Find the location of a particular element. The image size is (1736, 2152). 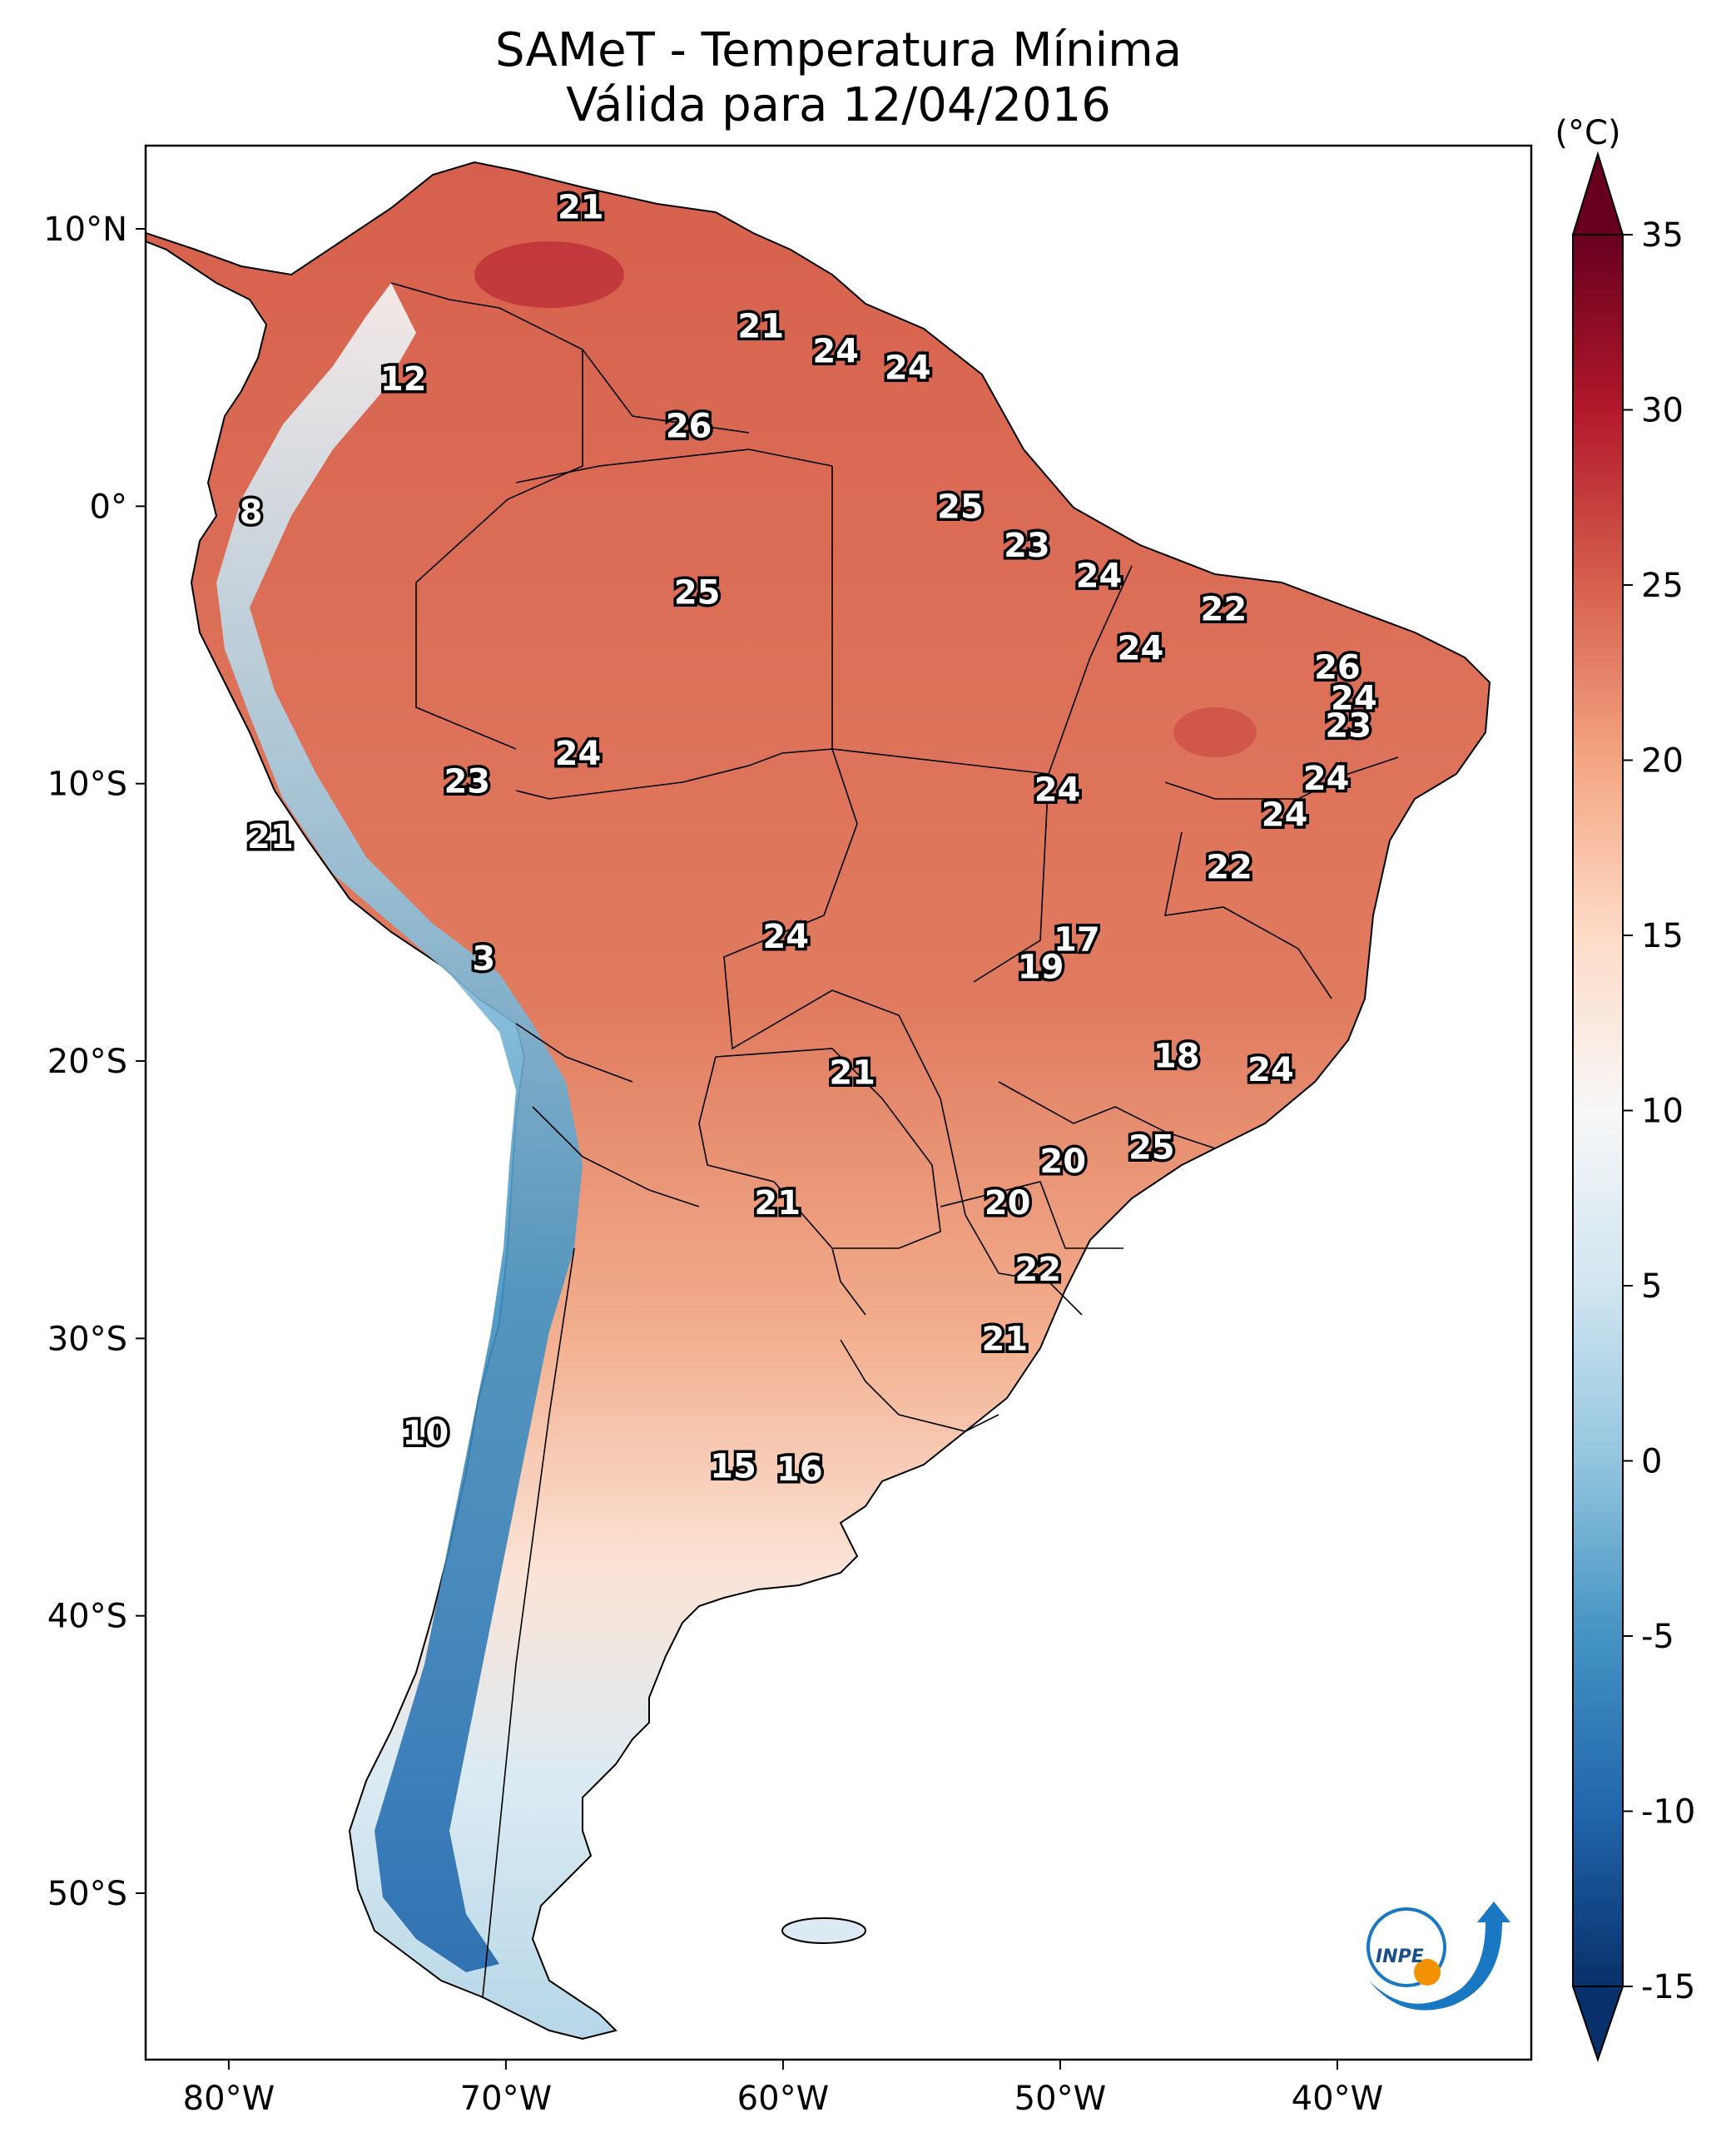

lon-tick-label: 40°W is located at coordinates (1337, 2099).